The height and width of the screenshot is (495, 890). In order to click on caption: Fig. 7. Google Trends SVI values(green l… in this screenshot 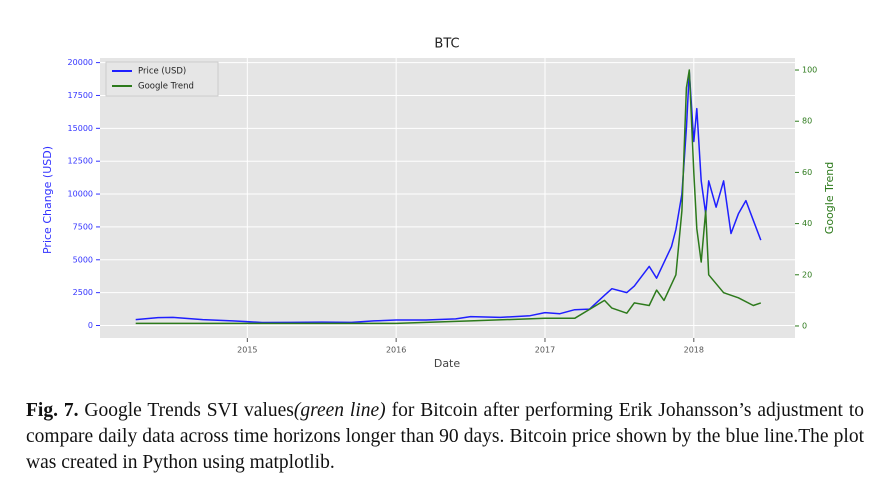, I will do `click(445, 437)`.